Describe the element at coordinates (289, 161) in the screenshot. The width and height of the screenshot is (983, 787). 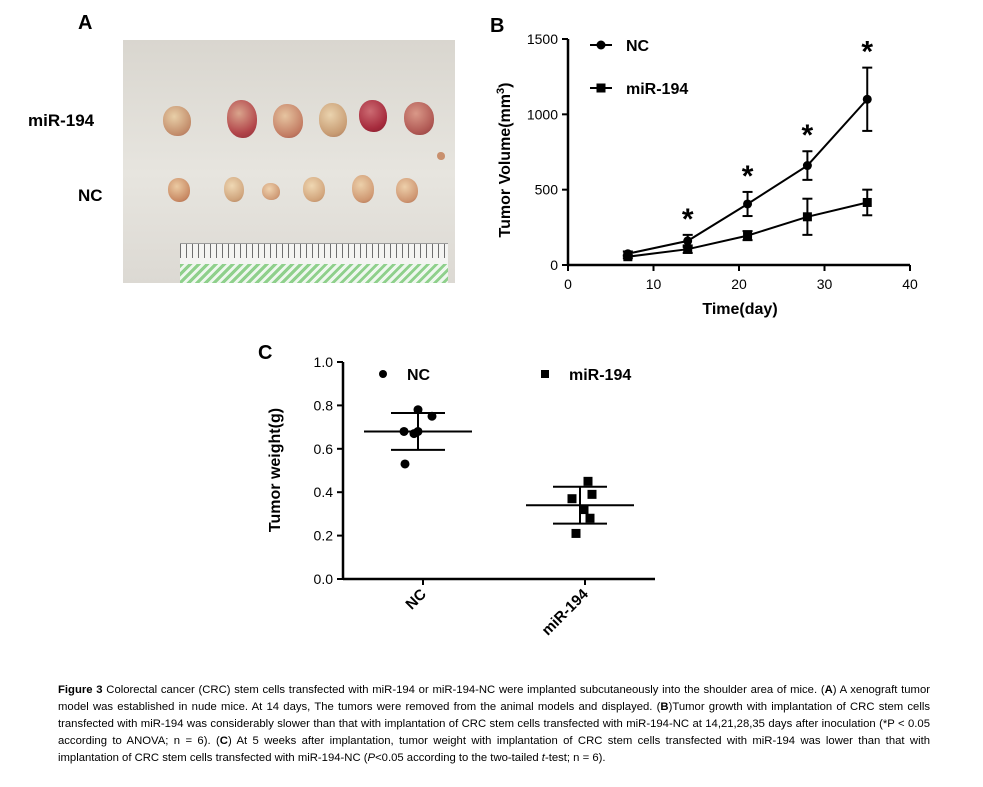
I see `xenograft-tumor-photo` at that location.